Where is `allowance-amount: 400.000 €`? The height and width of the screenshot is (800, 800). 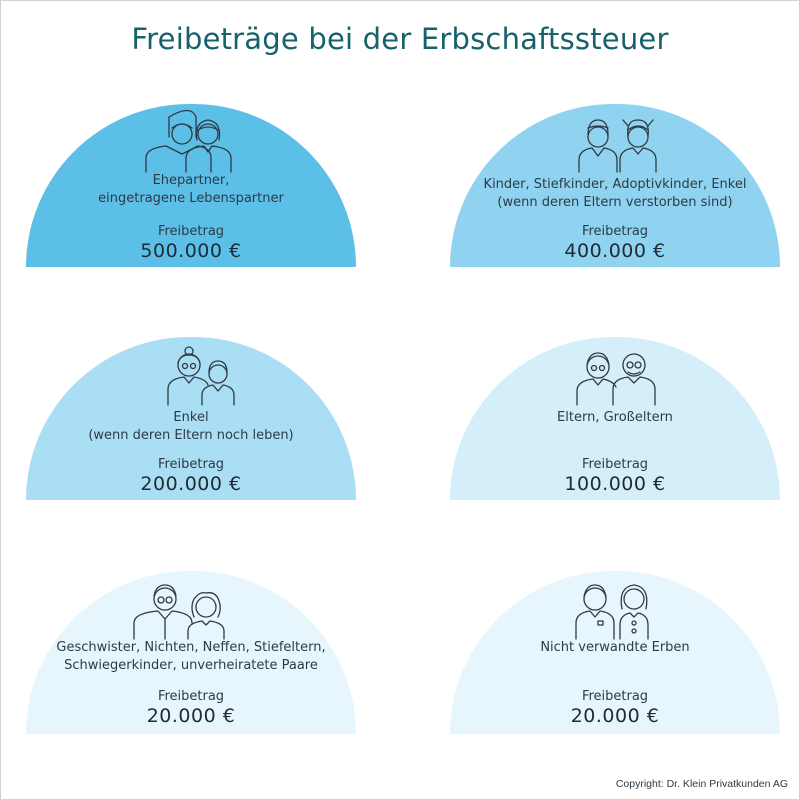 allowance-amount: 400.000 € is located at coordinates (615, 251).